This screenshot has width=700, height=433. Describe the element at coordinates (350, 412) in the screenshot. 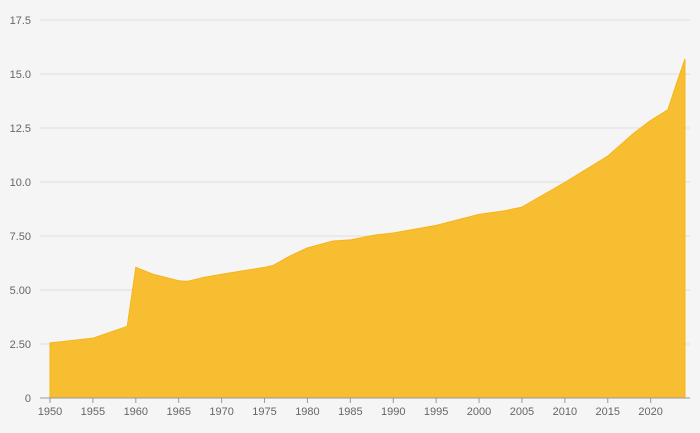

I see `x-tick-label: 1985` at that location.